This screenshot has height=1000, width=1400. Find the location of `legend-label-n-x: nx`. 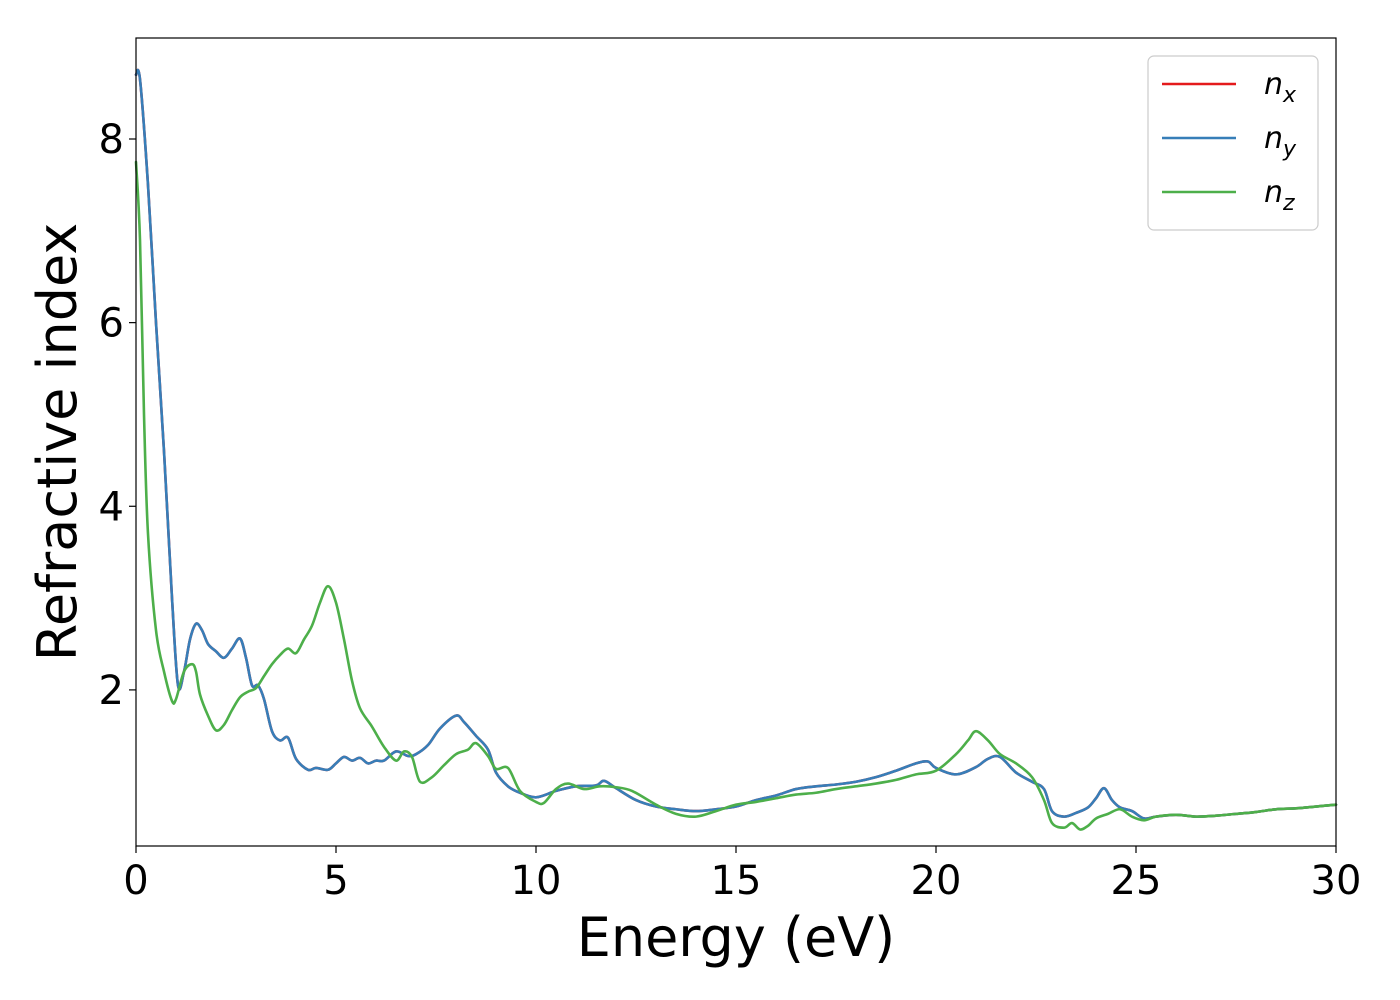

legend-label-n-x: nx is located at coordinates (1280, 87).